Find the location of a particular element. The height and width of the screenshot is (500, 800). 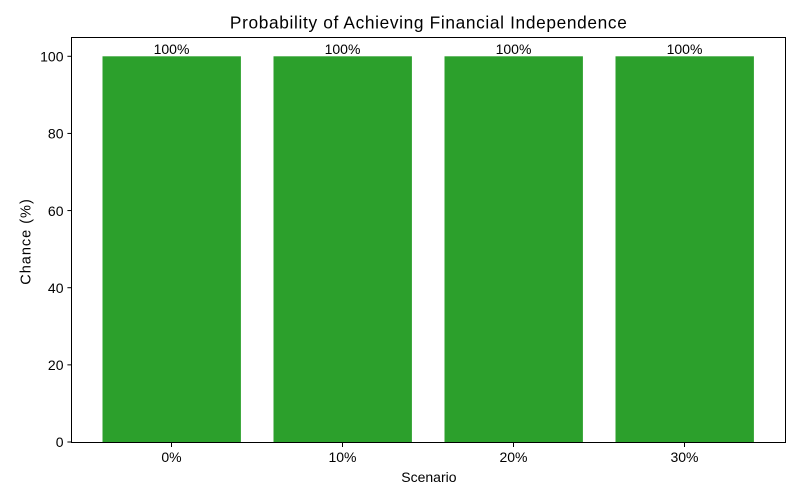

svg-text: Scenario is located at coordinates (428, 477).